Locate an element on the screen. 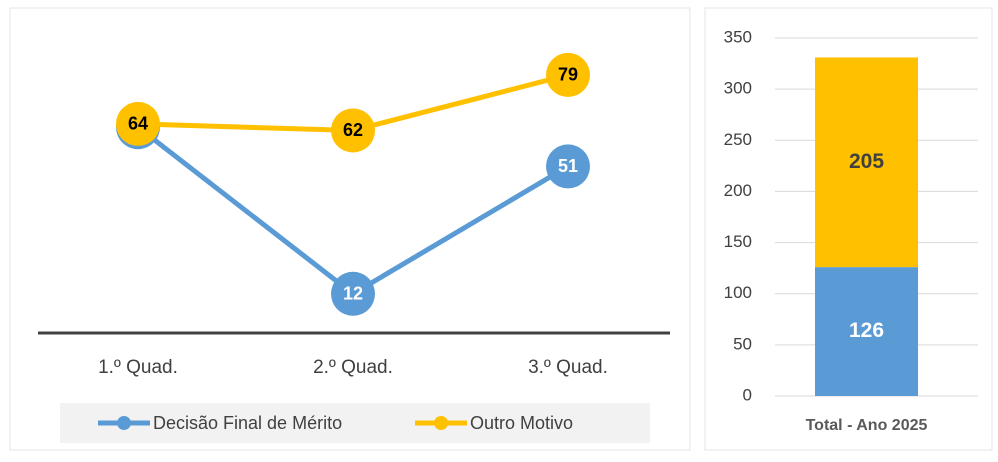  legend-box is located at coordinates (355, 423).